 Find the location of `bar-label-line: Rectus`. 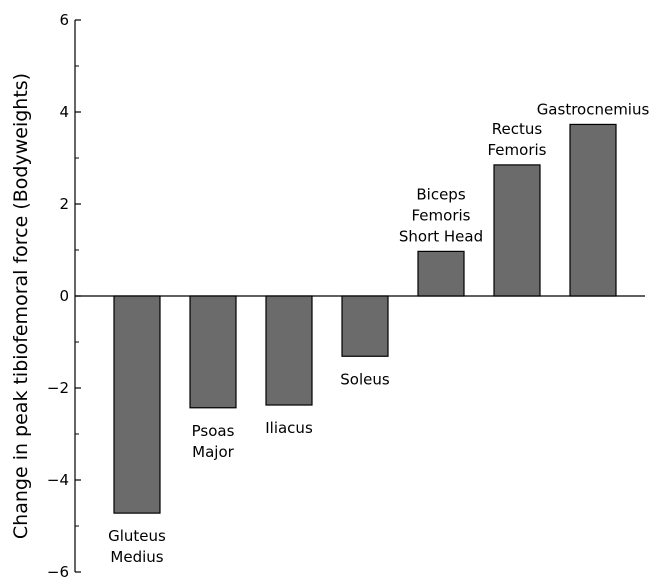

bar-label-line: Rectus is located at coordinates (517, 129).